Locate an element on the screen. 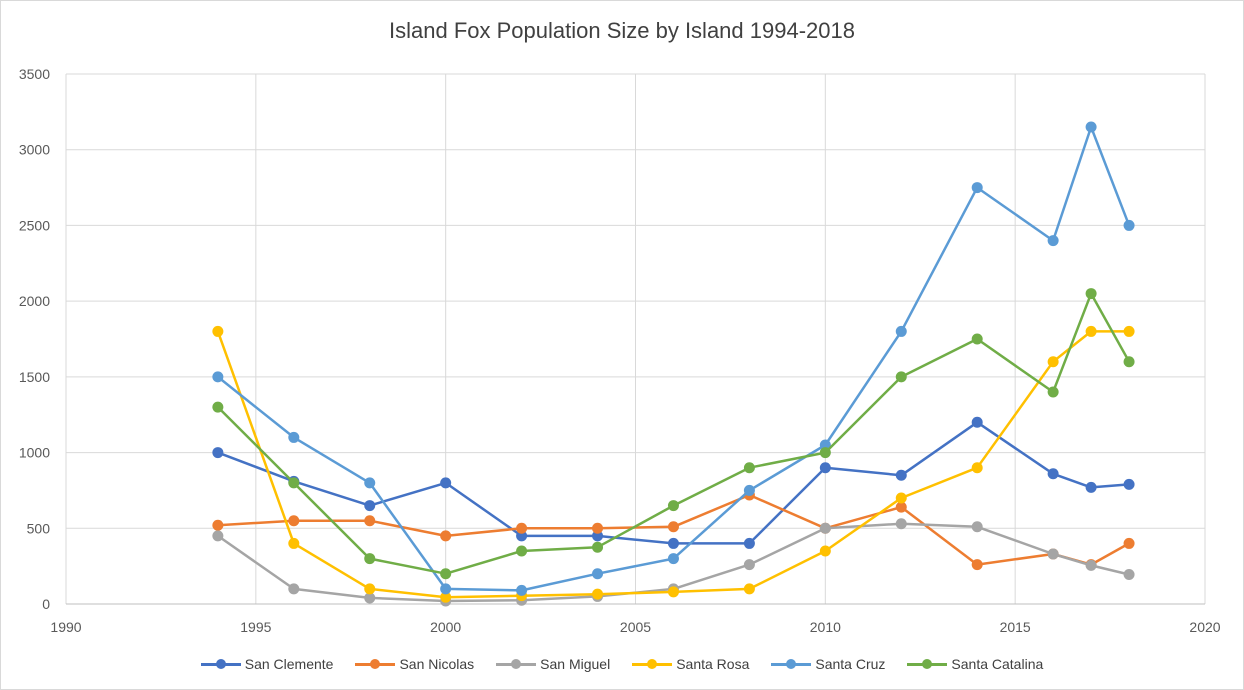 The width and height of the screenshot is (1244, 690). y-tick-label: 500 is located at coordinates (39, 528).